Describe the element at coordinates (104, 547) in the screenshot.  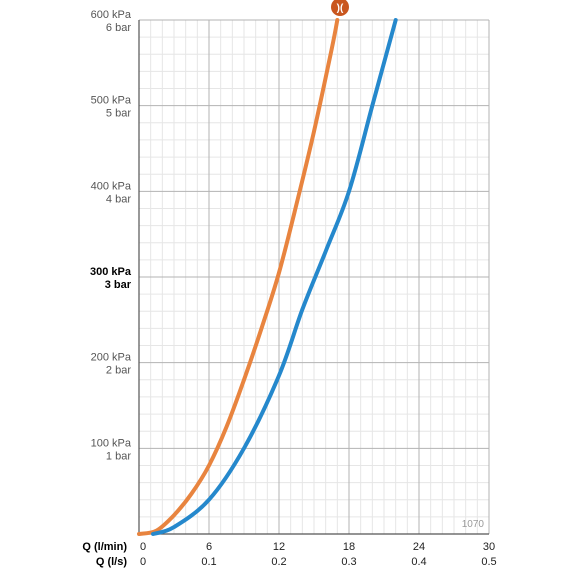
I see `x-axis-title-lmin: Q (l/min)` at that location.